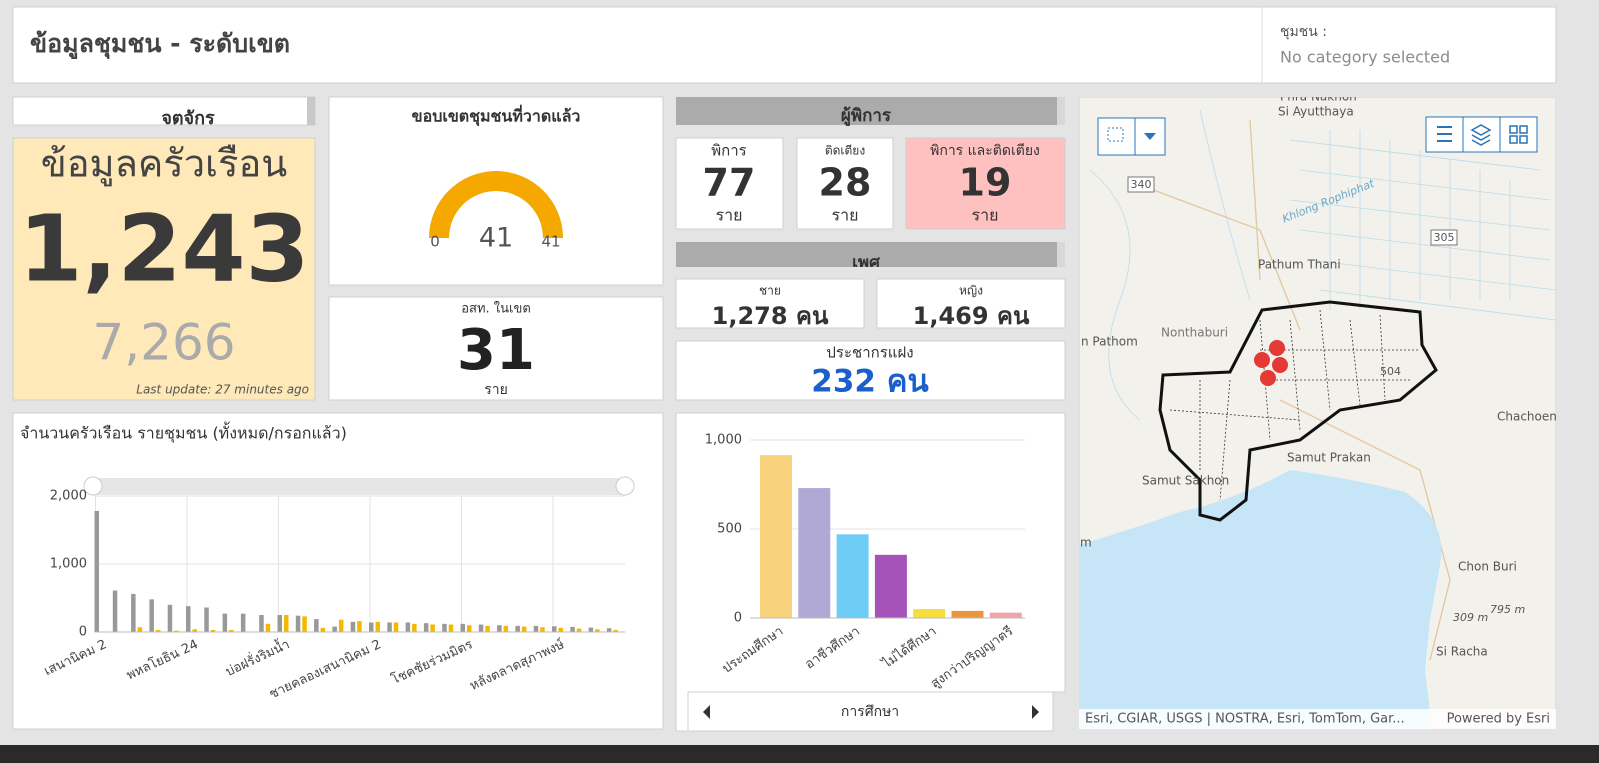  What do you see at coordinates (222, 390) in the screenshot?
I see `last-update: Last update: 27 minutes ago` at bounding box center [222, 390].